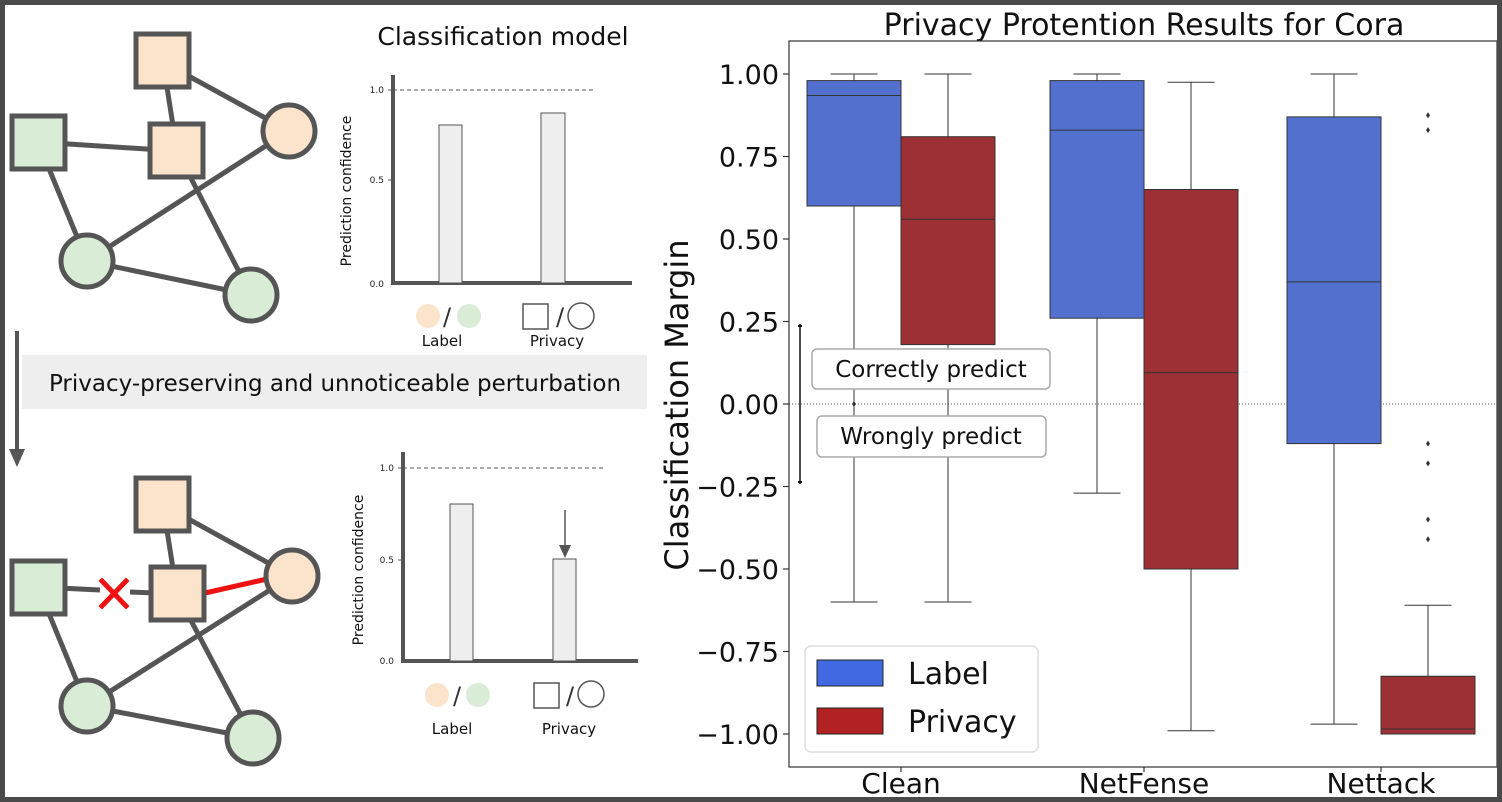 The height and width of the screenshot is (802, 1502). Describe the element at coordinates (387, 561) in the screenshot. I see `bottom-chart-tick-label-05: 0.5` at that location.